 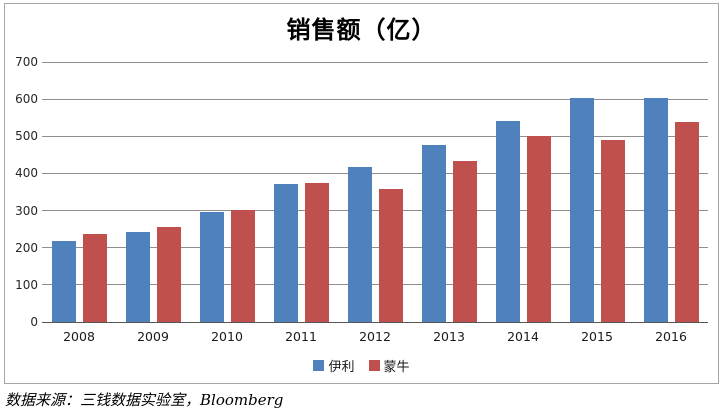 What do you see at coordinates (79, 336) in the screenshot?
I see `x-tick-label-2008: 2008` at bounding box center [79, 336].